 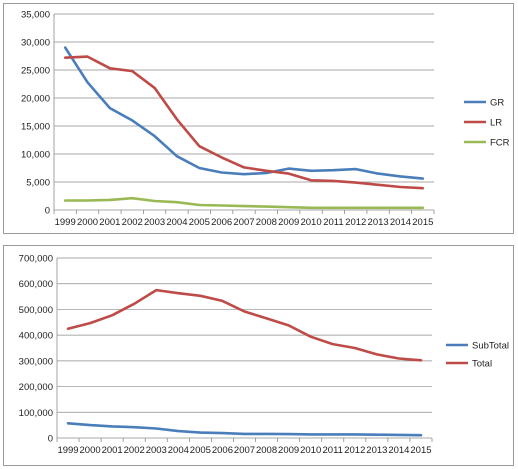 I want to click on legend-label-lr: LR, so click(x=496, y=123).